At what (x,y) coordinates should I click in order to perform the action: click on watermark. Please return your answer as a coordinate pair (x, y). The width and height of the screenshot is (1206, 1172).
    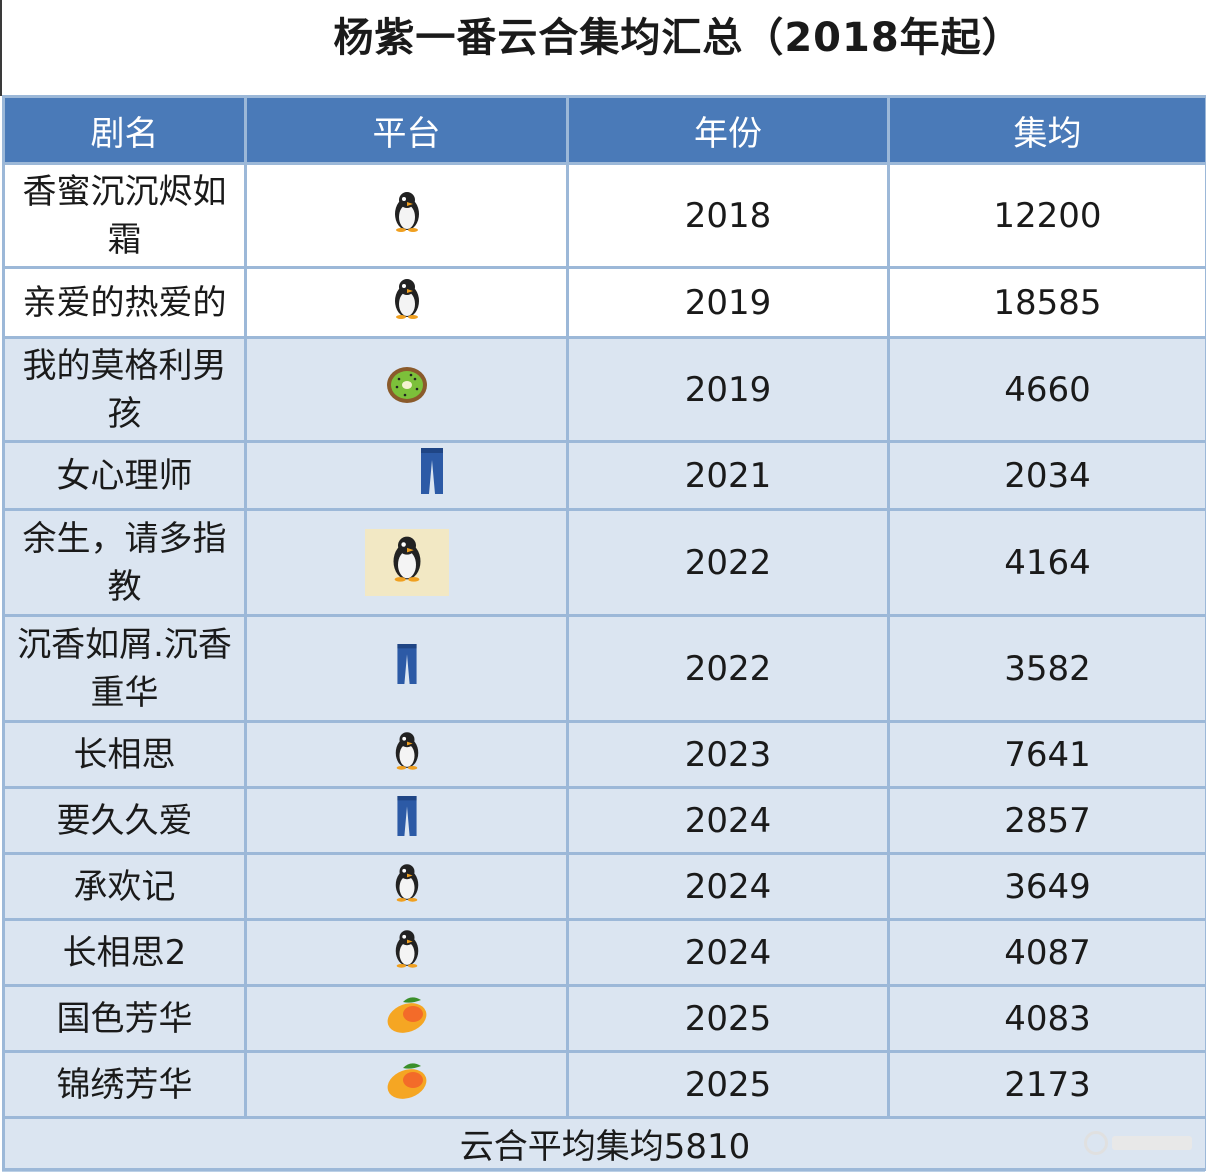
    Looking at the image, I should click on (1138, 1143).